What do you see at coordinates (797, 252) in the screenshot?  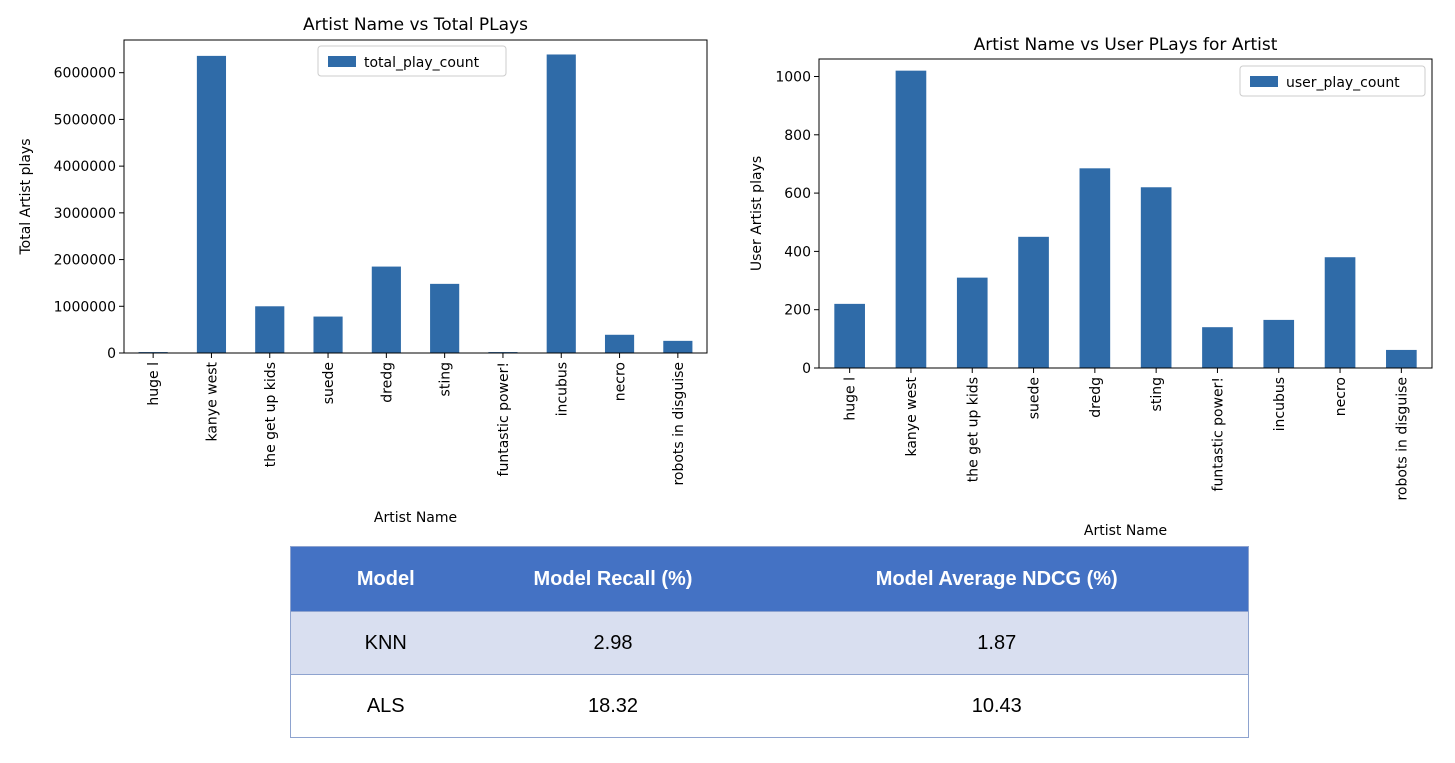 I see `y-tick-label: 400` at bounding box center [797, 252].